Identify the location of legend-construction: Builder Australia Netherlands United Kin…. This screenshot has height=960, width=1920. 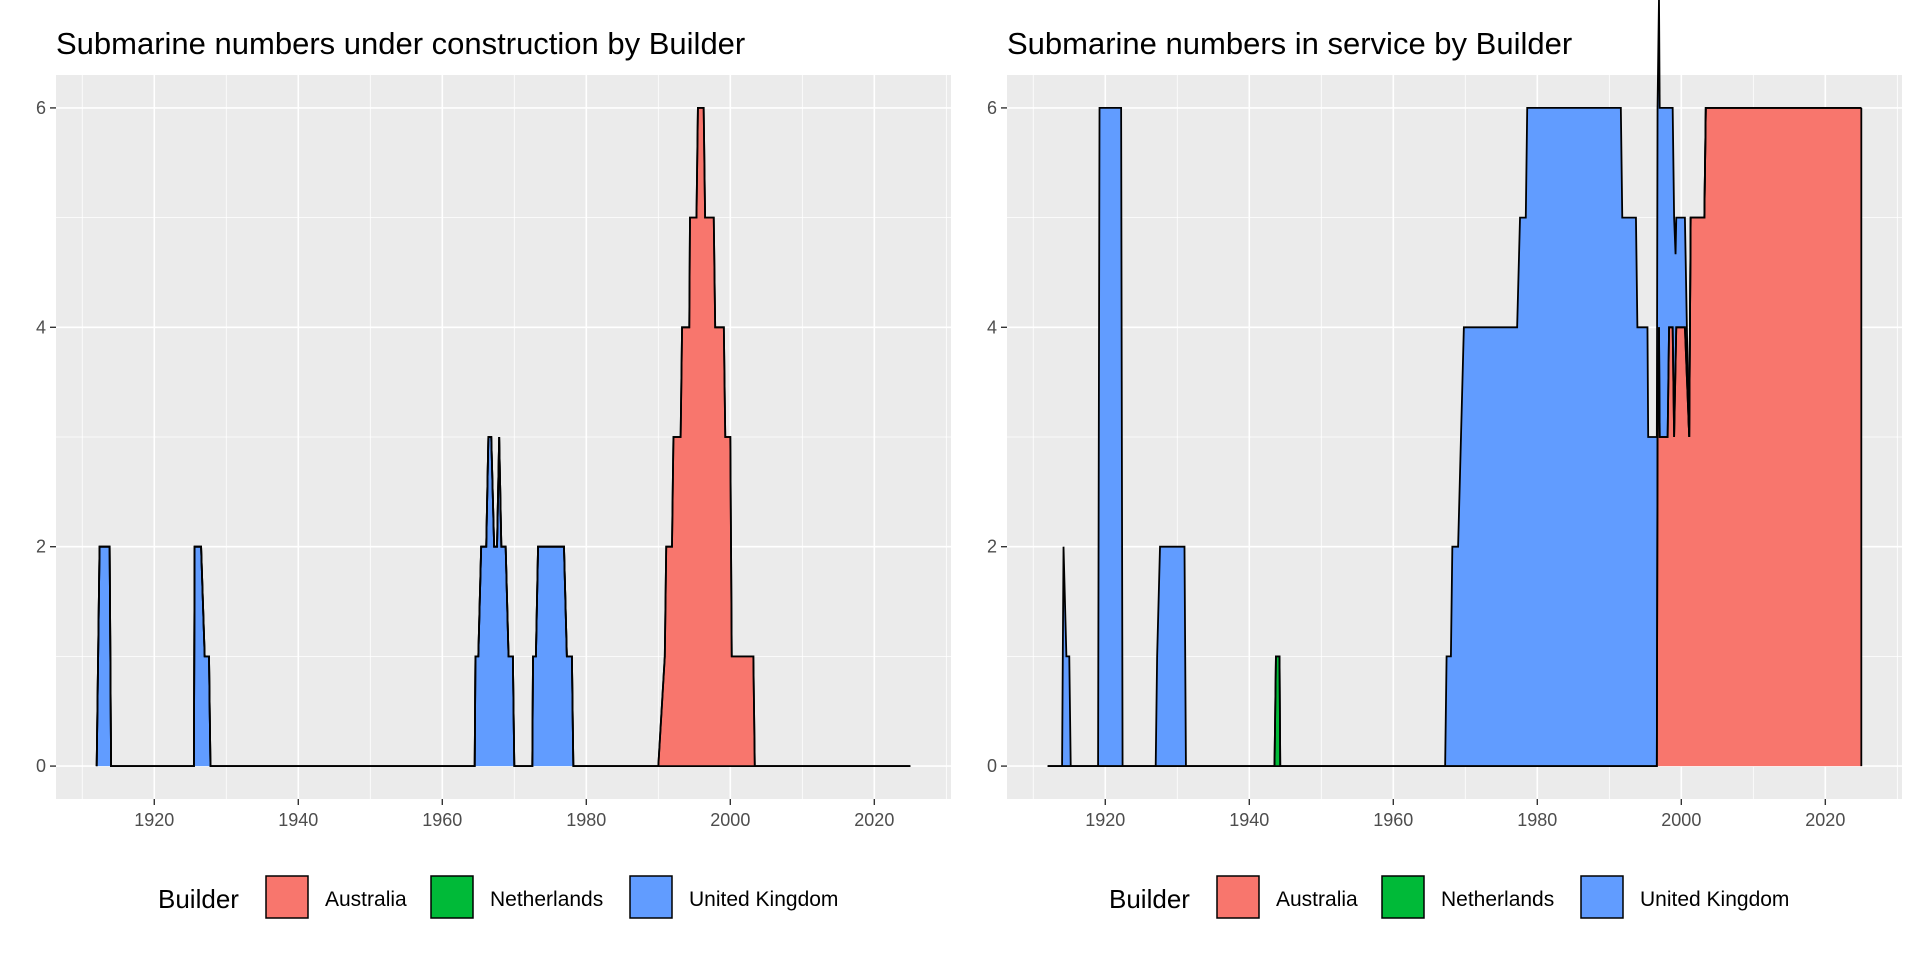
(498, 897).